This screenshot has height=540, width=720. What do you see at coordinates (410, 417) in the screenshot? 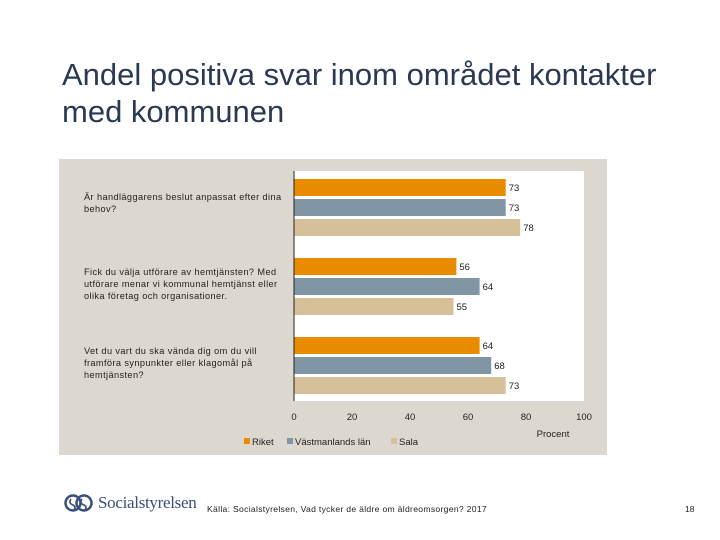
I see `x-tick-label: 40` at bounding box center [410, 417].